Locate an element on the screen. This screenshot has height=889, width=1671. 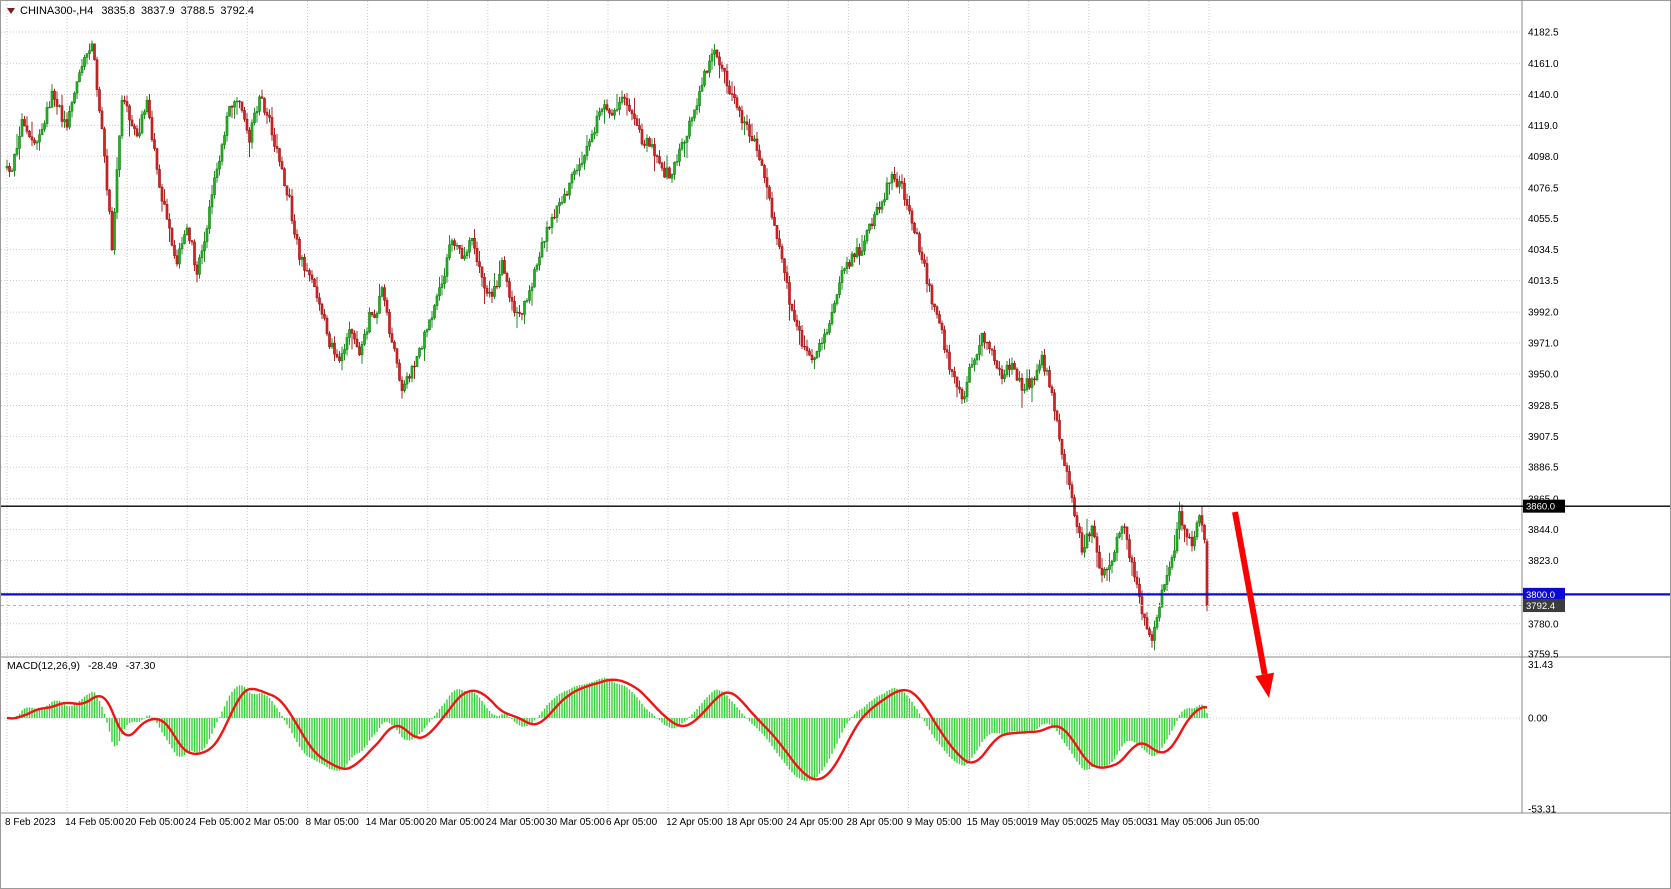
svg-text: 3928.5 is located at coordinates (1543, 406).